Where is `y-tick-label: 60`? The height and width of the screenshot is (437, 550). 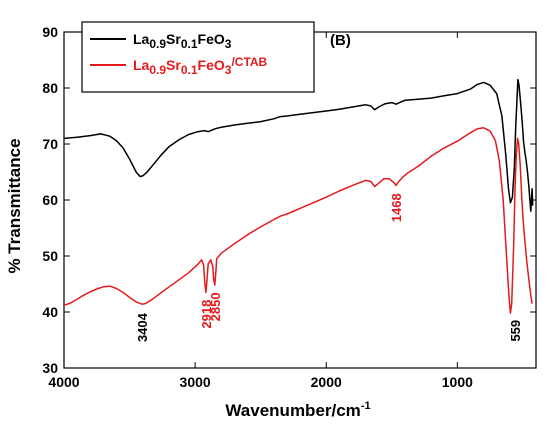
y-tick-label: 60 is located at coordinates (50, 200).